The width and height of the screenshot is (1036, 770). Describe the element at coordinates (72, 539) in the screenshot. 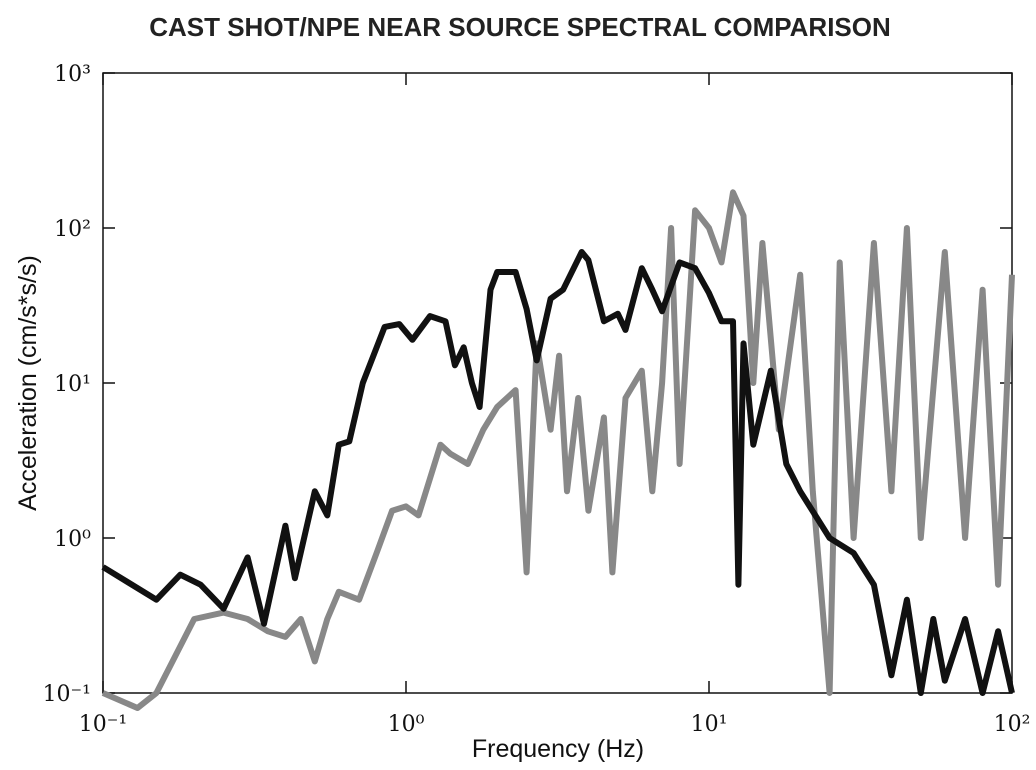

I see `y-tick-label: 10⁰` at that location.